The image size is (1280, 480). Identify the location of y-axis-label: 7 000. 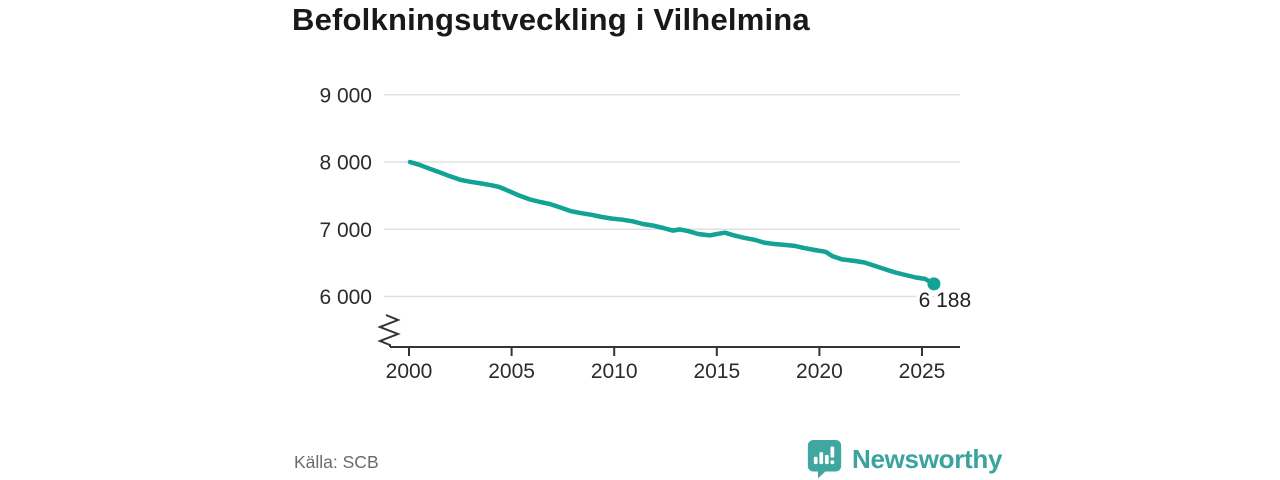
(345, 230).